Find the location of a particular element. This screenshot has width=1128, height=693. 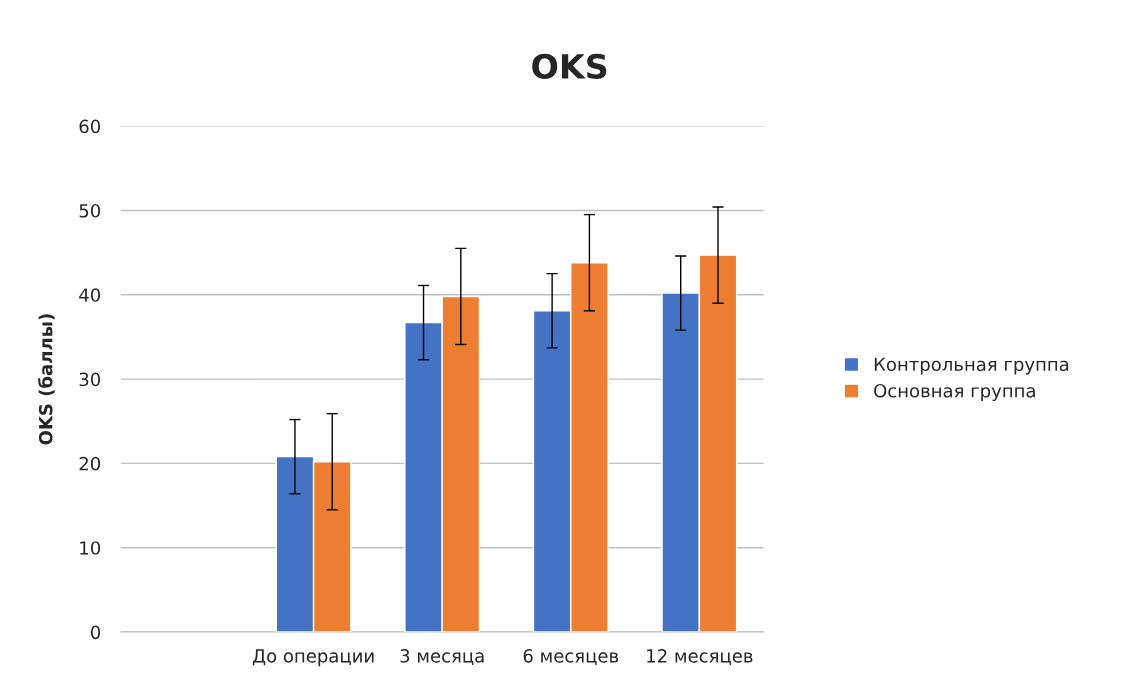

y-axis-title: OKS (баллы) is located at coordinates (46, 379).